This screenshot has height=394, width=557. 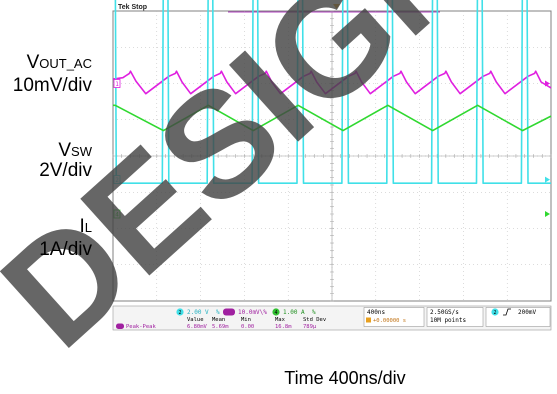 I want to click on scope-status: Tek Stop, so click(x=132, y=7).